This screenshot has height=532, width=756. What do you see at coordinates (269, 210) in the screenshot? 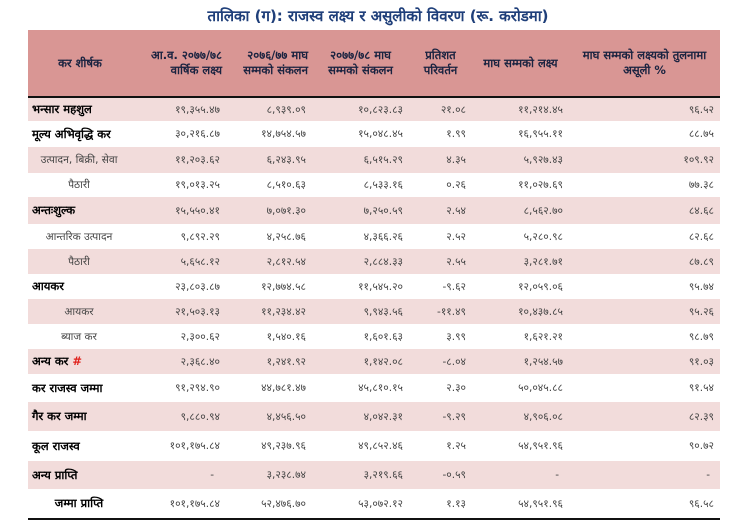
I see `cell-prev-collection: ७,०७१.३०` at bounding box center [269, 210].